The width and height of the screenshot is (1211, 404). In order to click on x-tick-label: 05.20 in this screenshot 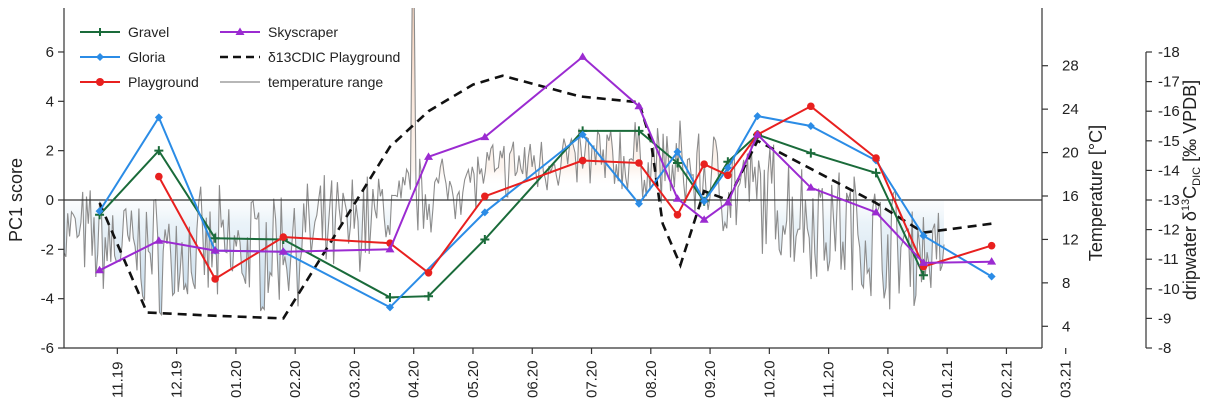, I will do `click(473, 379)`.